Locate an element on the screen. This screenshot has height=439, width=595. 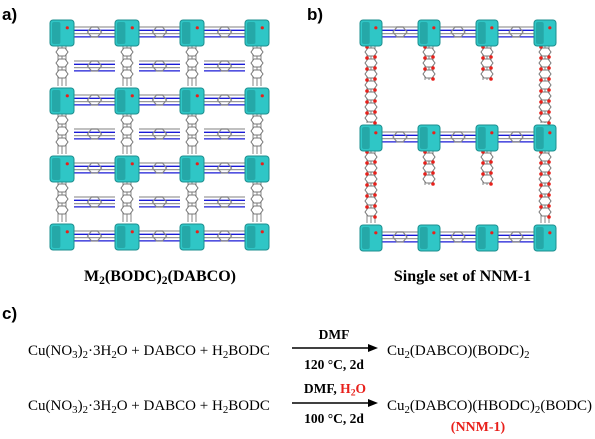
caption-b: Single set of NNM-1 is located at coordinates (462, 276).